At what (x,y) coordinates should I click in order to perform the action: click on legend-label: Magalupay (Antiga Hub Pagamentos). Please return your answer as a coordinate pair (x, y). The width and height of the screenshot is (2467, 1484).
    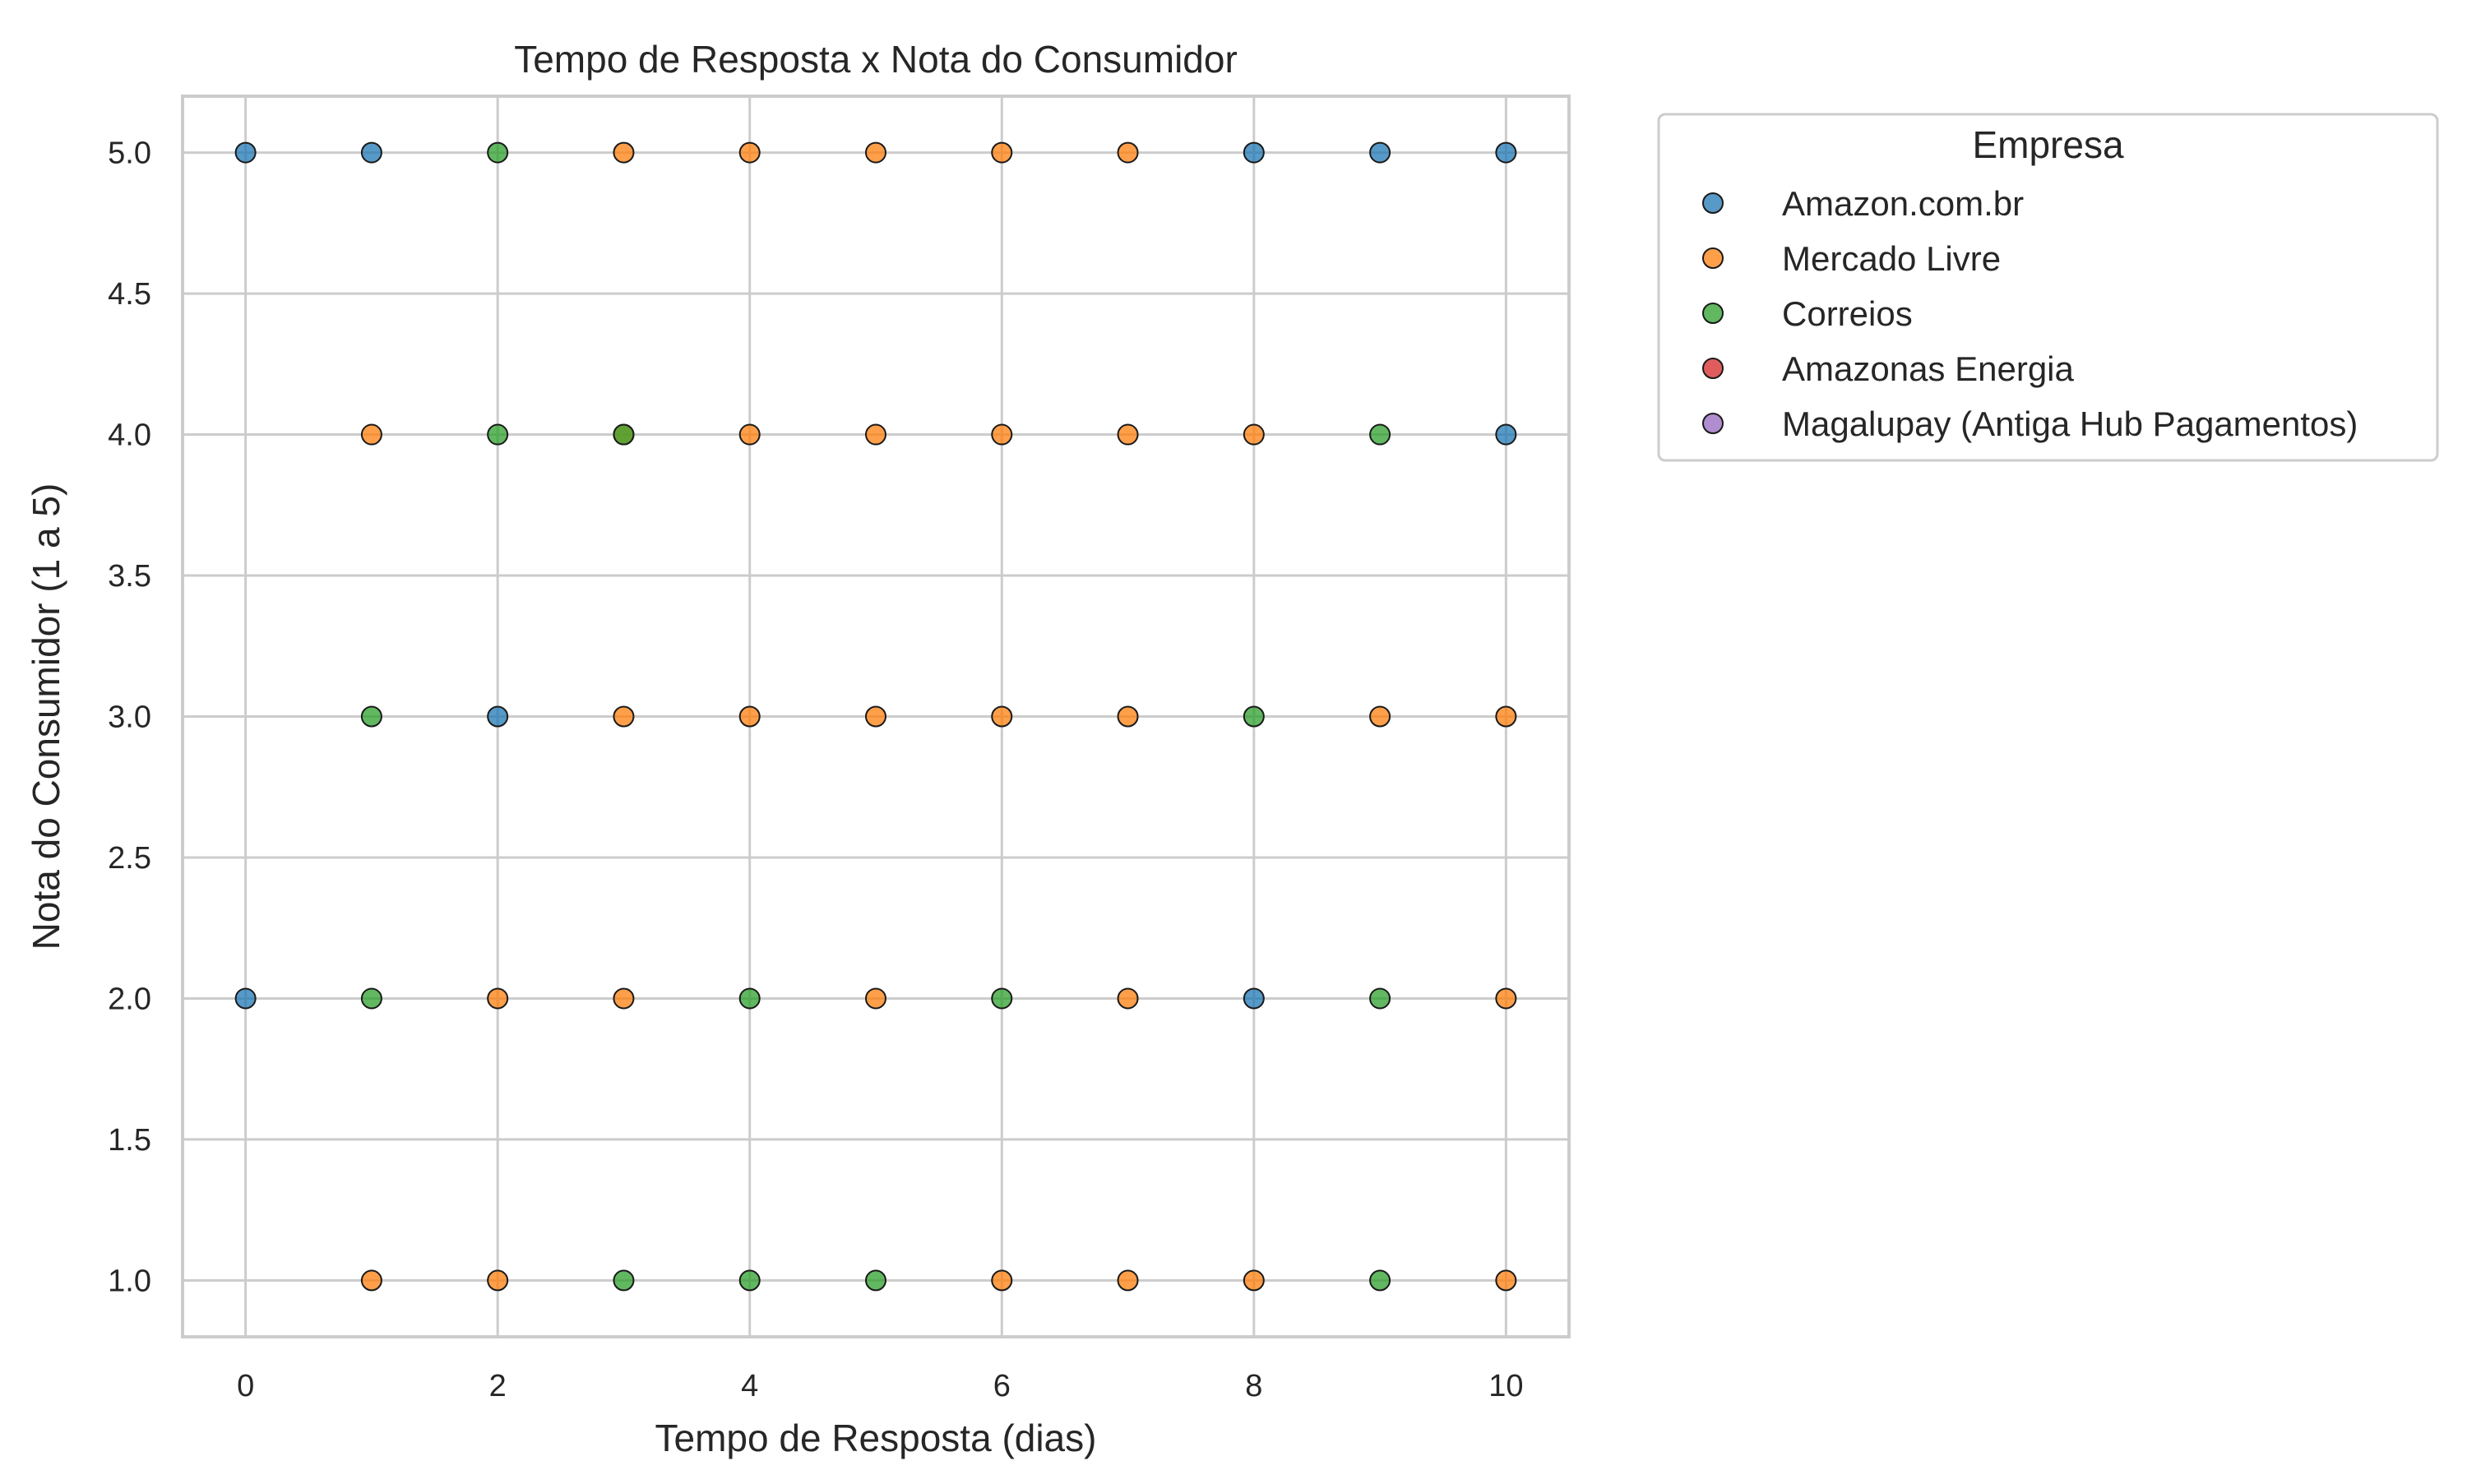
    Looking at the image, I should click on (2070, 424).